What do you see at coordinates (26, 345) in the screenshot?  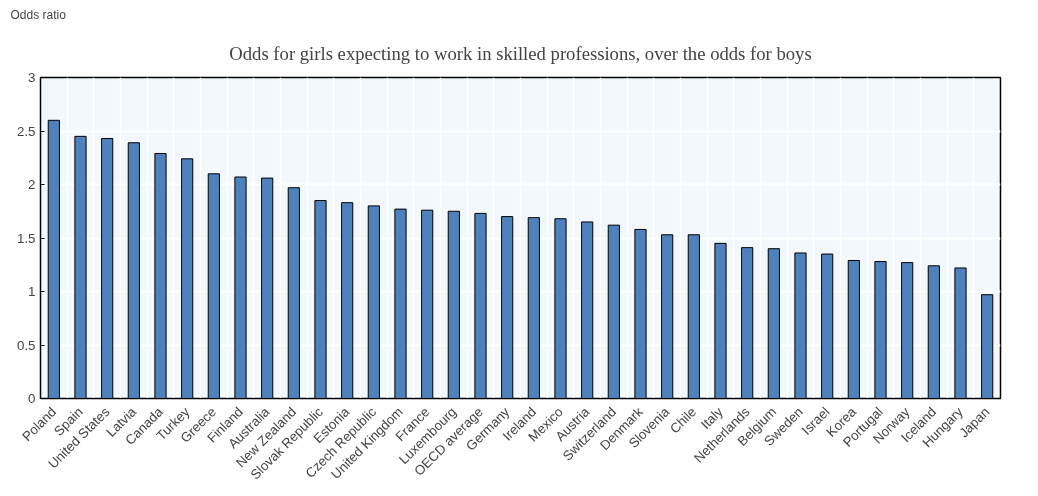 I see `y-tick-label: 0.5` at bounding box center [26, 345].